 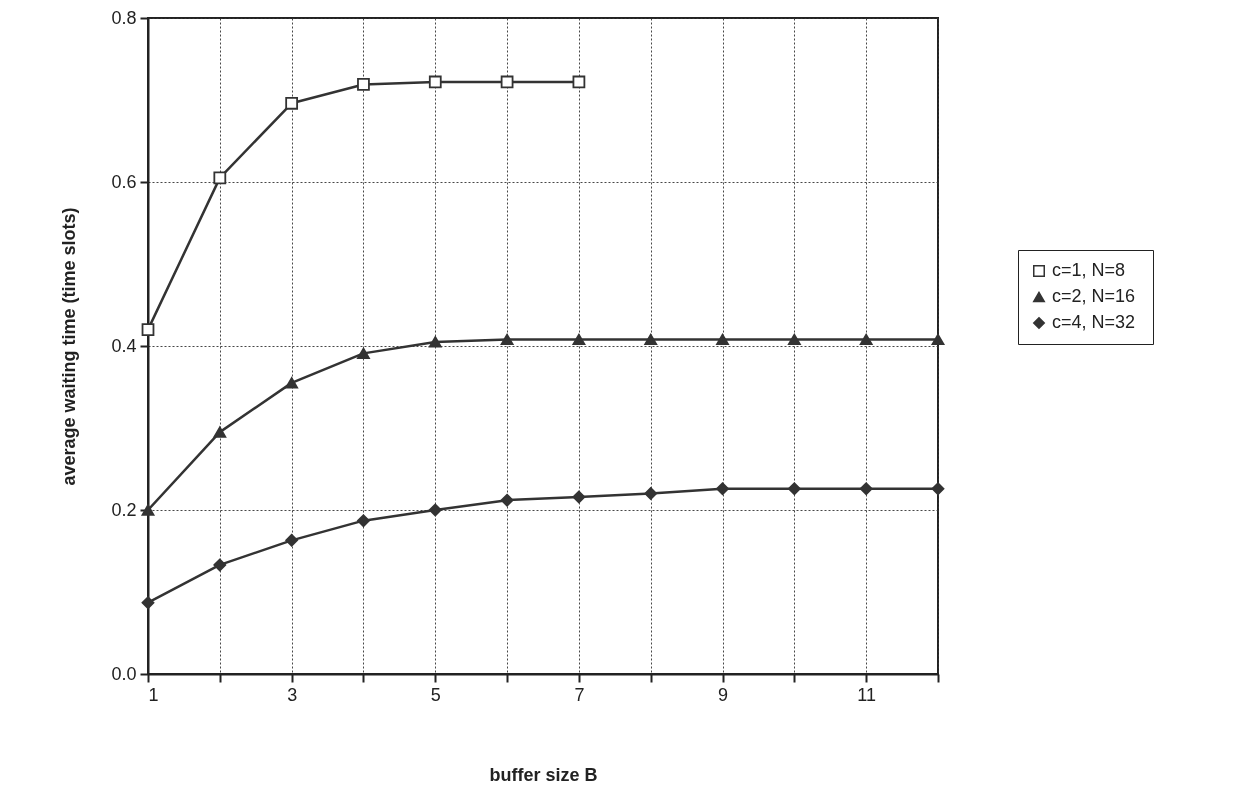 What do you see at coordinates (1089, 270) in the screenshot?
I see `legend-label: c=1, N=8` at bounding box center [1089, 270].